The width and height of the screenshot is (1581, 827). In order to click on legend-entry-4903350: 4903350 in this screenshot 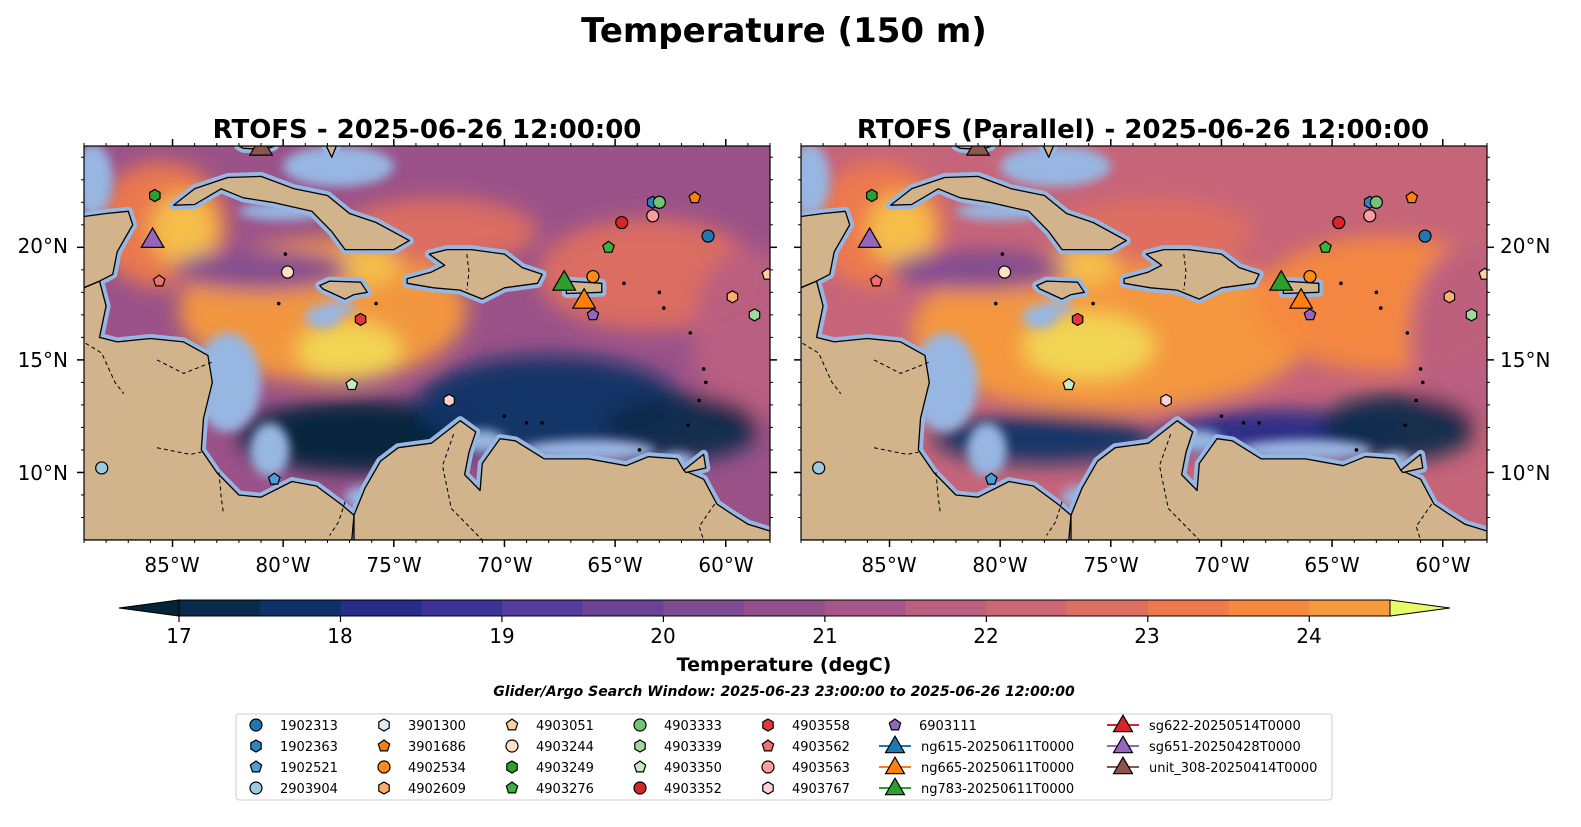, I will do `click(677, 768)`.